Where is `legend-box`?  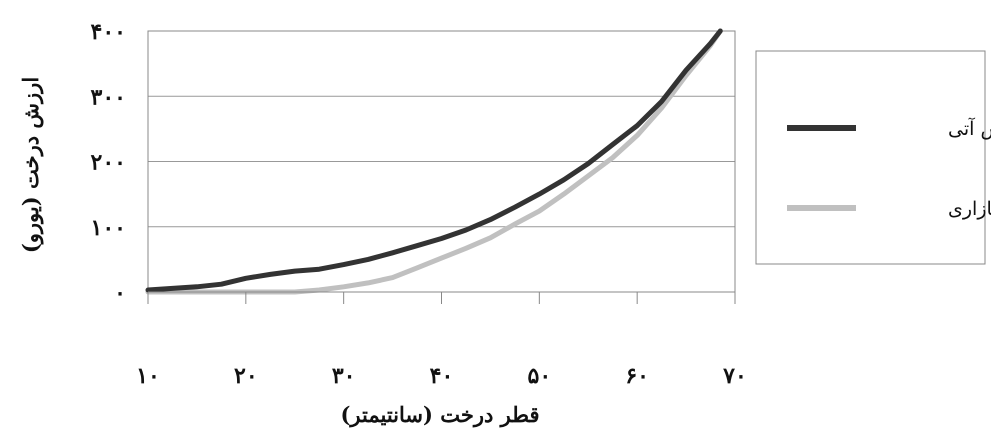 legend-box is located at coordinates (870, 157).